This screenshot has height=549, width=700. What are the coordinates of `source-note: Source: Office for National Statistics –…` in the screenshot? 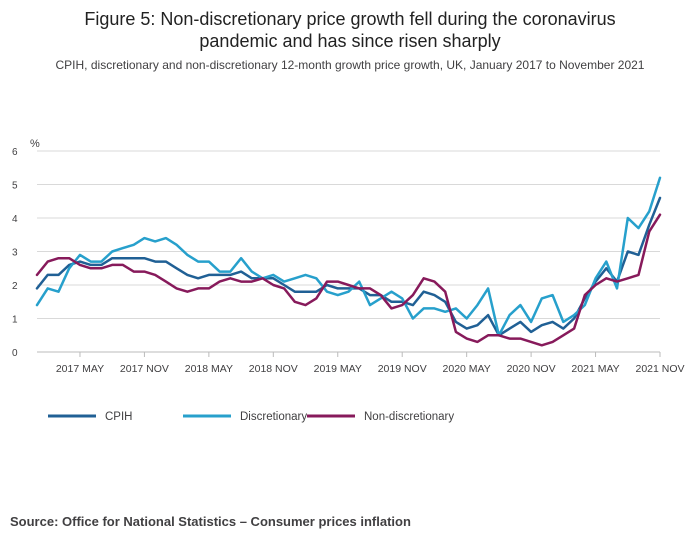 It's located at (210, 521).